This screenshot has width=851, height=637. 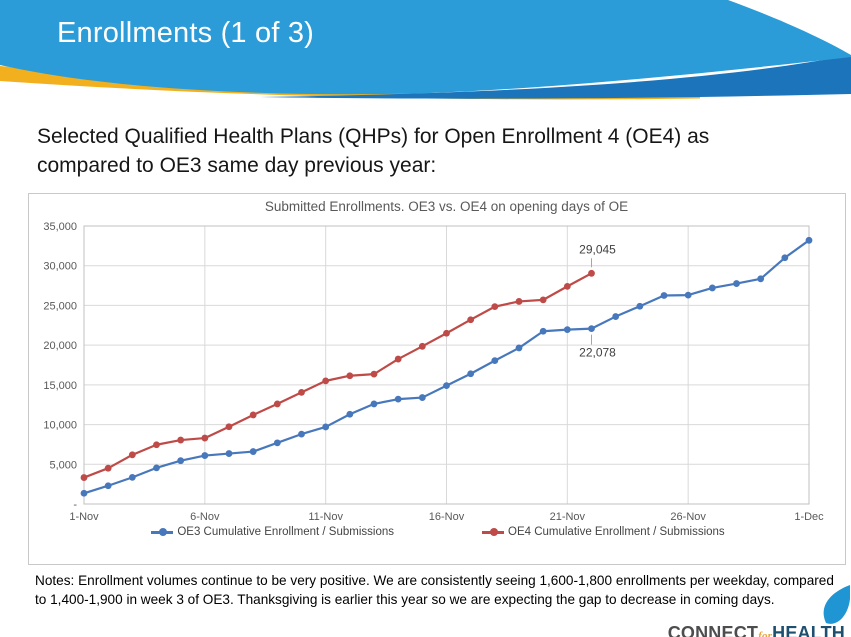 What do you see at coordinates (162, 532) in the screenshot?
I see `oe3-line-marker-icon` at bounding box center [162, 532].